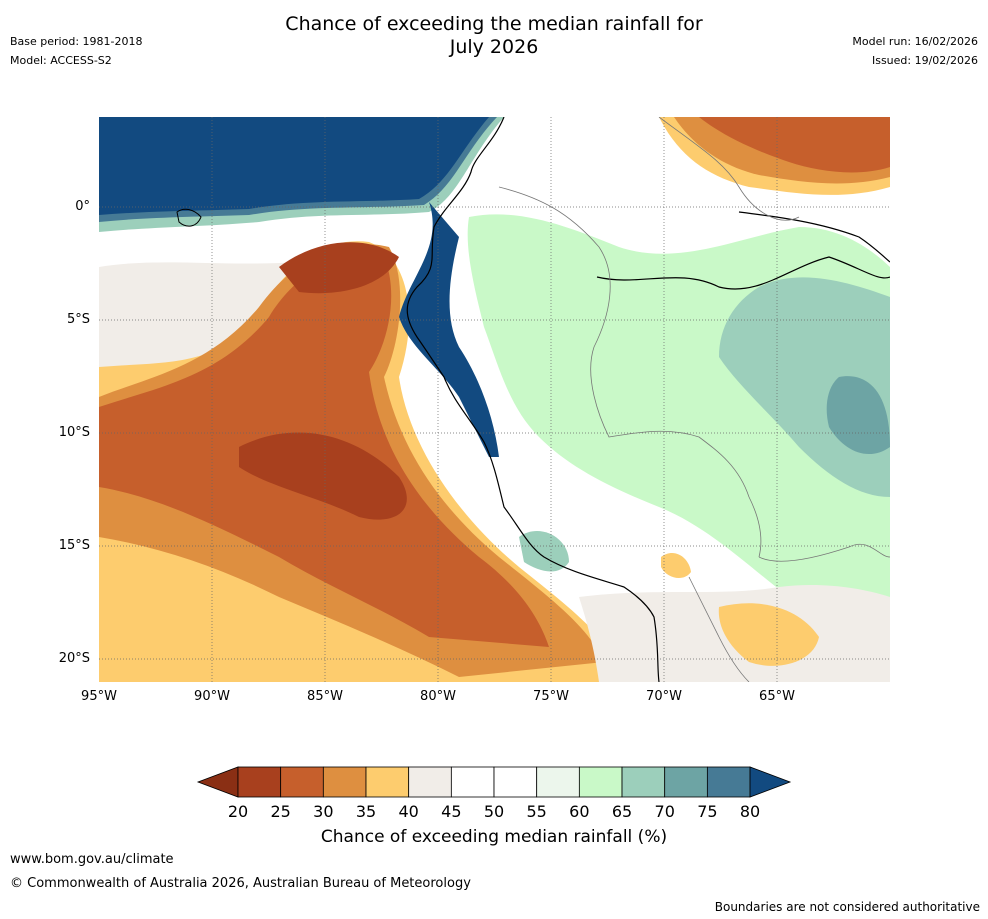  Describe the element at coordinates (438, 696) in the screenshot. I see `lon-tick-3: 80°W` at that location.